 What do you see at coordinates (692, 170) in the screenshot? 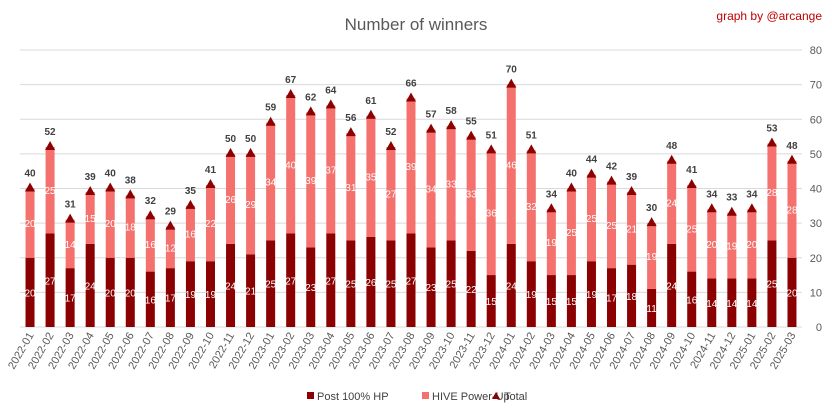
I see `data-label-total: 41` at bounding box center [692, 170].